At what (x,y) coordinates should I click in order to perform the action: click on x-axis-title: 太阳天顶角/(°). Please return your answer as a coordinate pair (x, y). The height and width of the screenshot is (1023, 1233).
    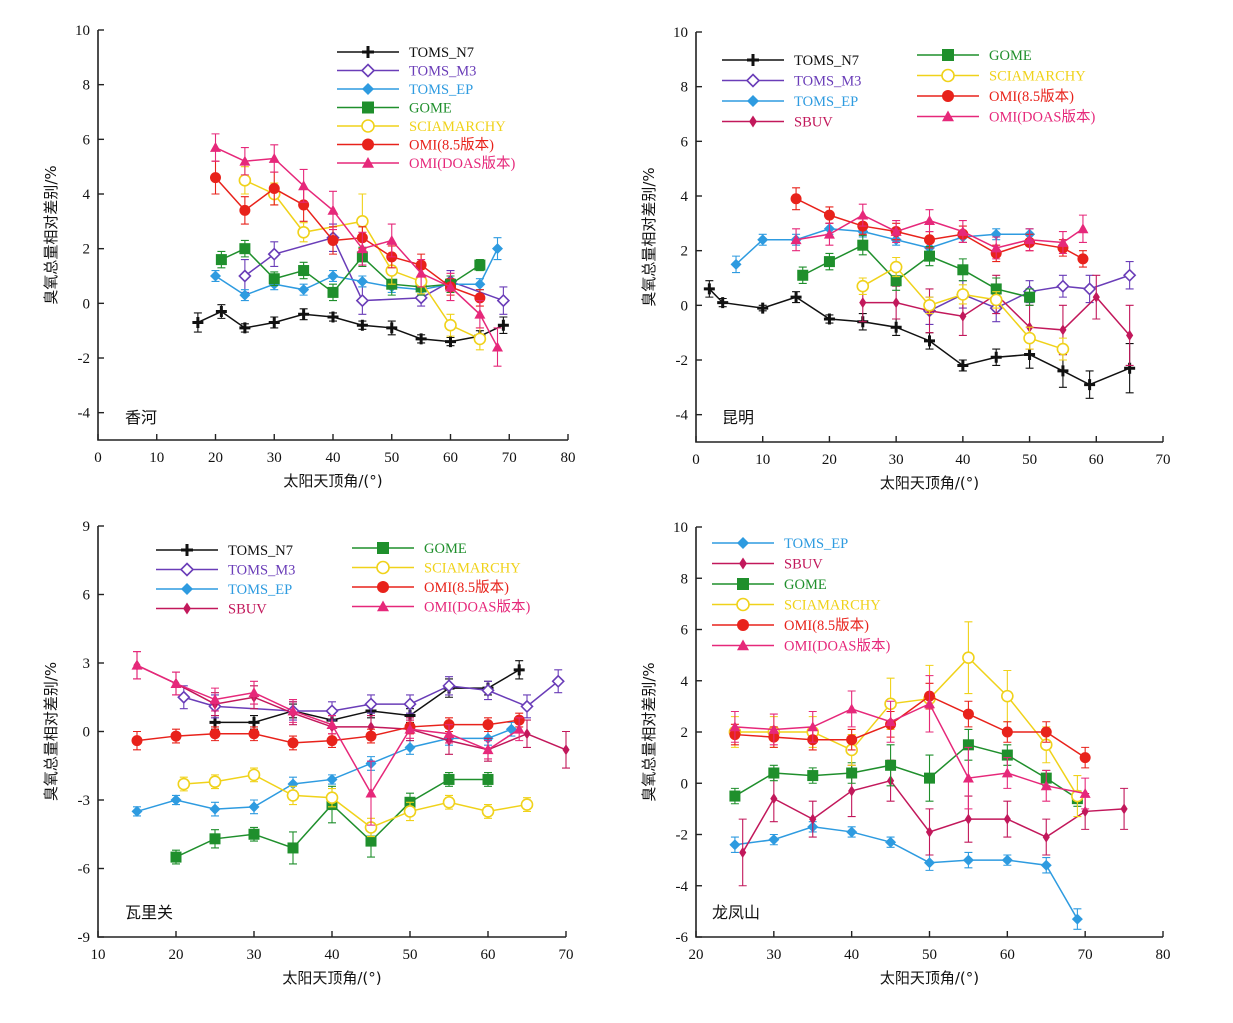
    Looking at the image, I should click on (332, 481).